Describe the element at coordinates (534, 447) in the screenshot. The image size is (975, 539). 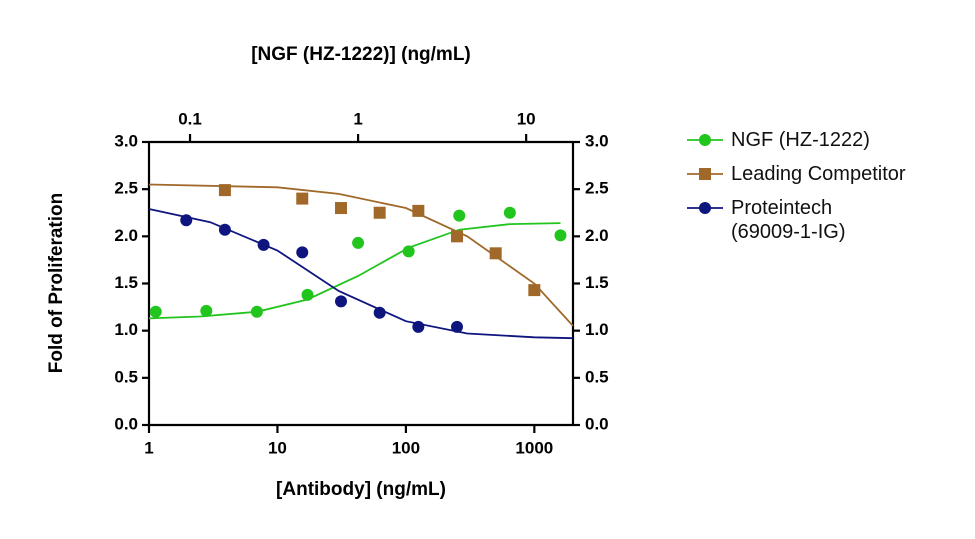
I see `x-tick-label: 1000` at that location.